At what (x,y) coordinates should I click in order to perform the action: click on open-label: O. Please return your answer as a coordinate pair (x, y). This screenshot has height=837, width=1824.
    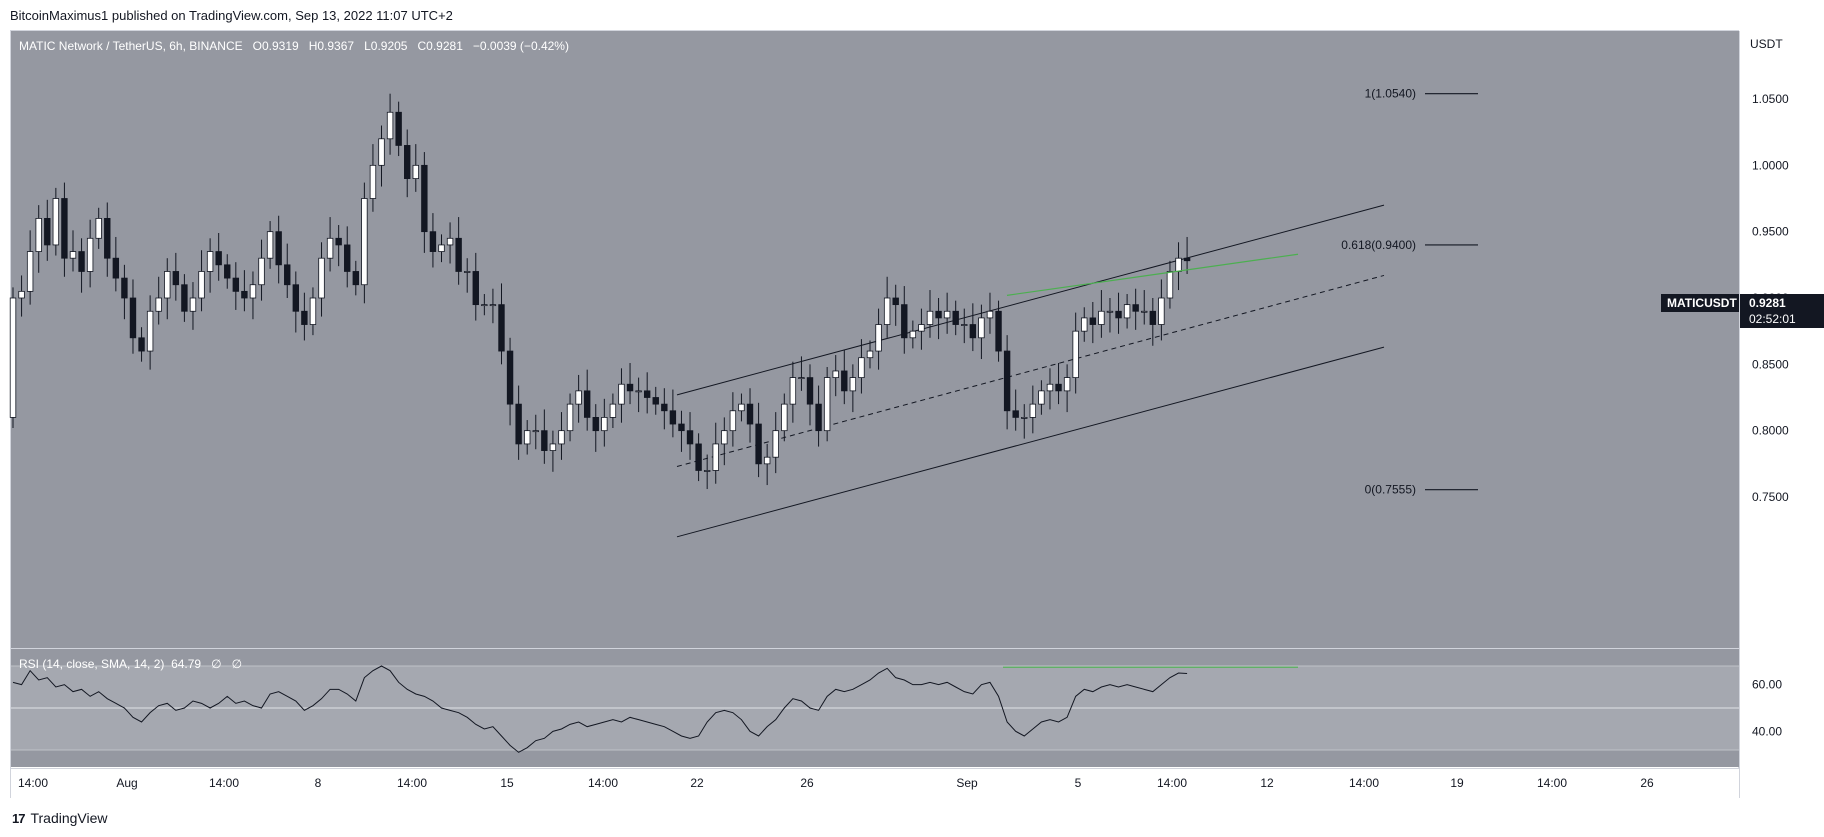
    Looking at the image, I should click on (257, 46).